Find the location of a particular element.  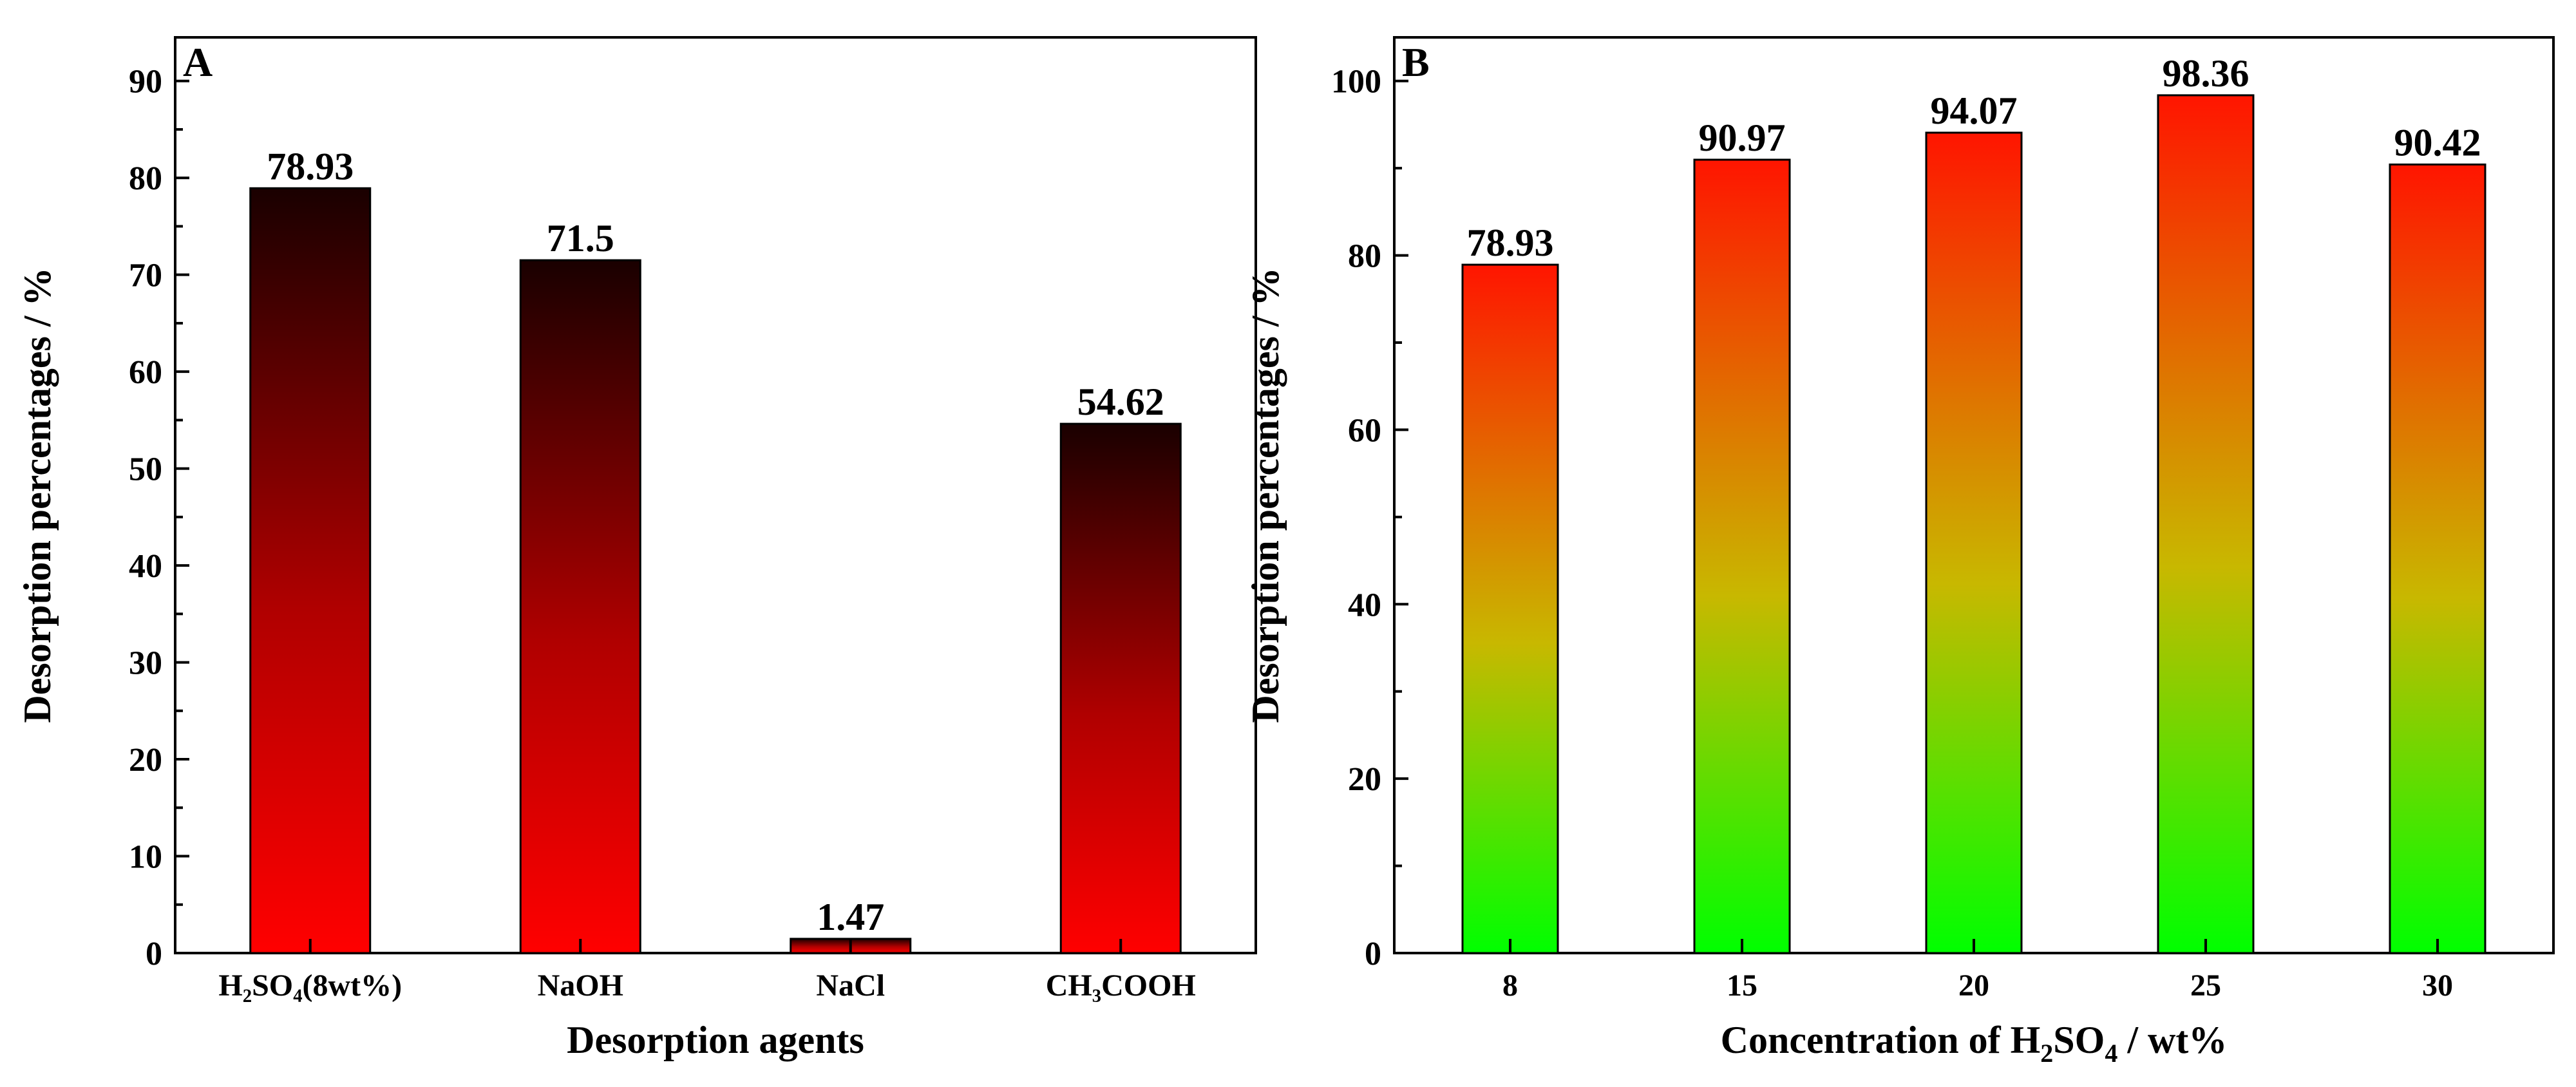

panel-a-y-tick-label: 70 is located at coordinates (145, 276).